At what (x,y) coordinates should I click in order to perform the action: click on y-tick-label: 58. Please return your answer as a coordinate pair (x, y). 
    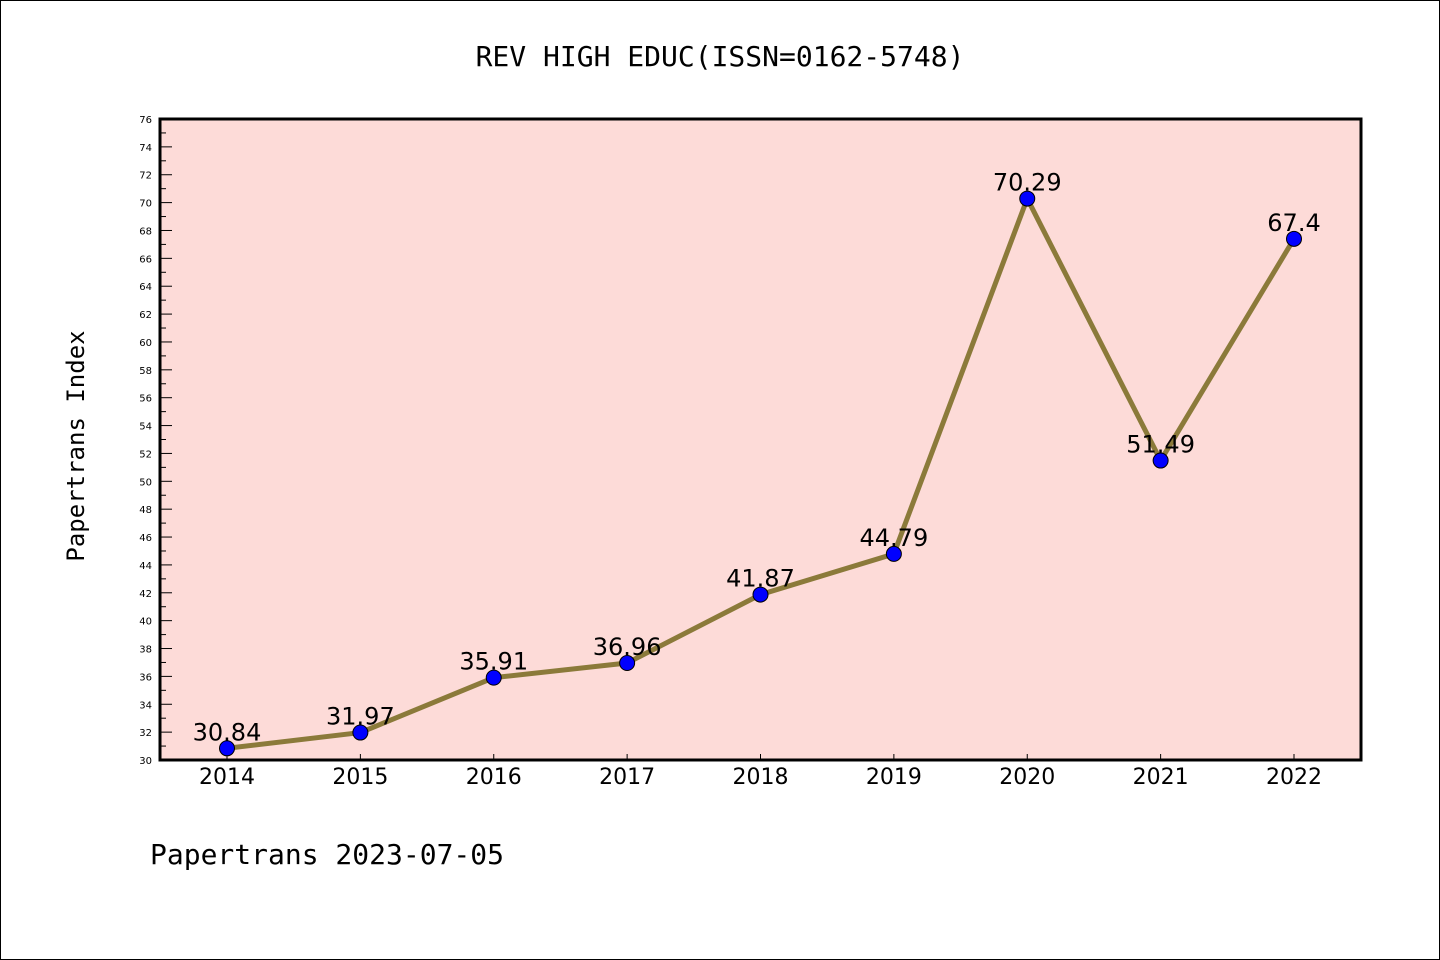
    Looking at the image, I should click on (145, 371).